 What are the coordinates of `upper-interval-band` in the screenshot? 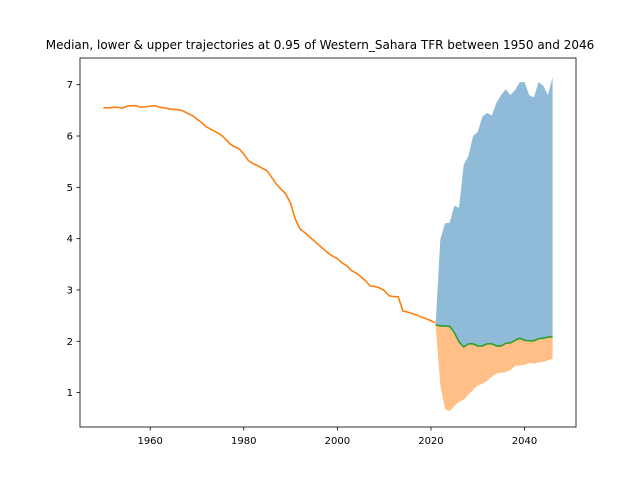 It's located at (494, 211).